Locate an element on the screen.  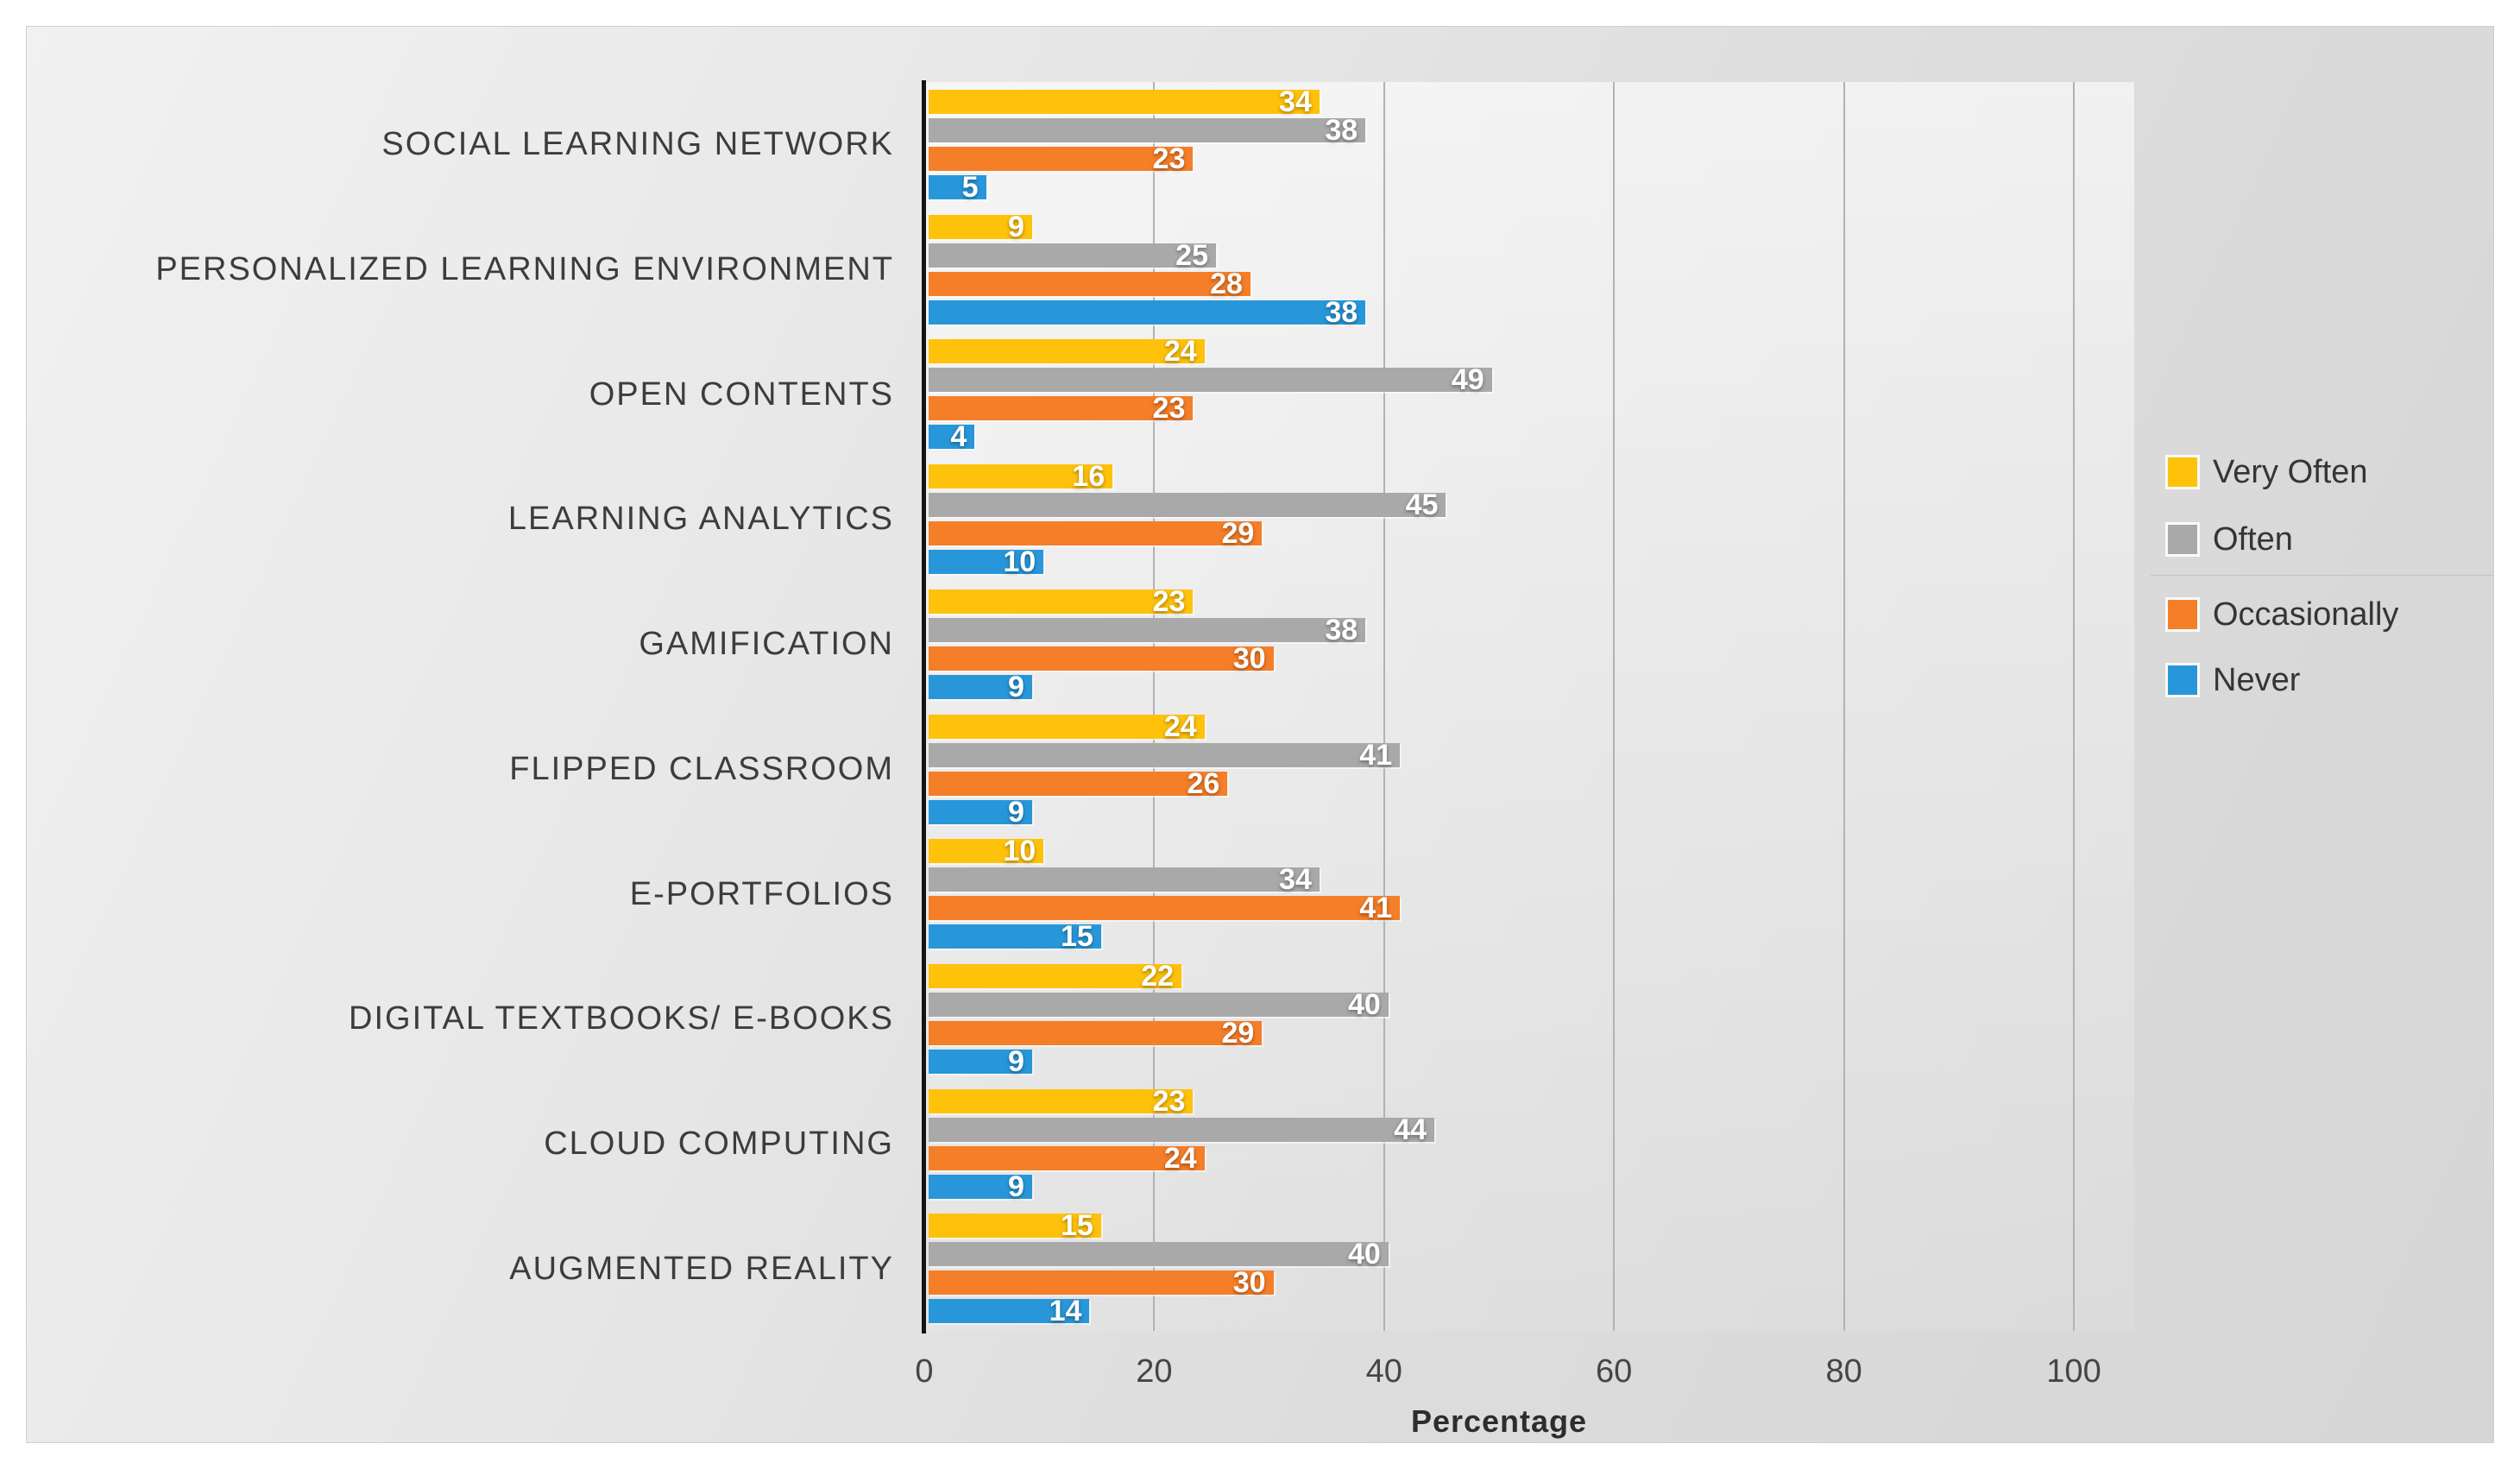
category-label: PERSONALIZED LEARNING ENVIRONMENT is located at coordinates (524, 269).